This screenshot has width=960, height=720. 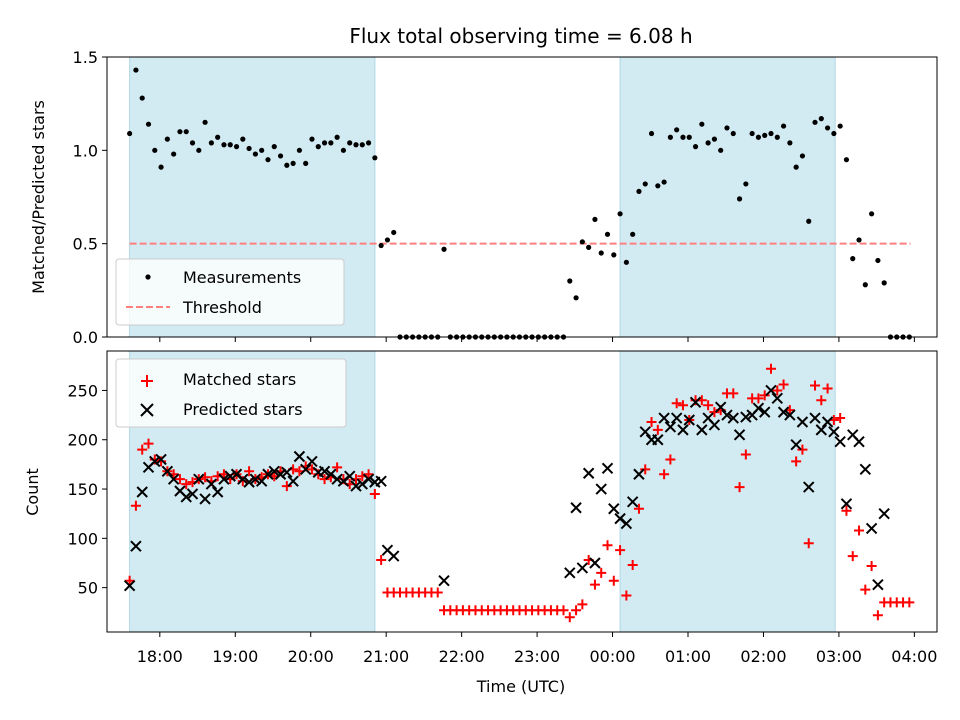 What do you see at coordinates (520, 36) in the screenshot?
I see `chart-title: Flux total observing time = 6.08 h` at bounding box center [520, 36].